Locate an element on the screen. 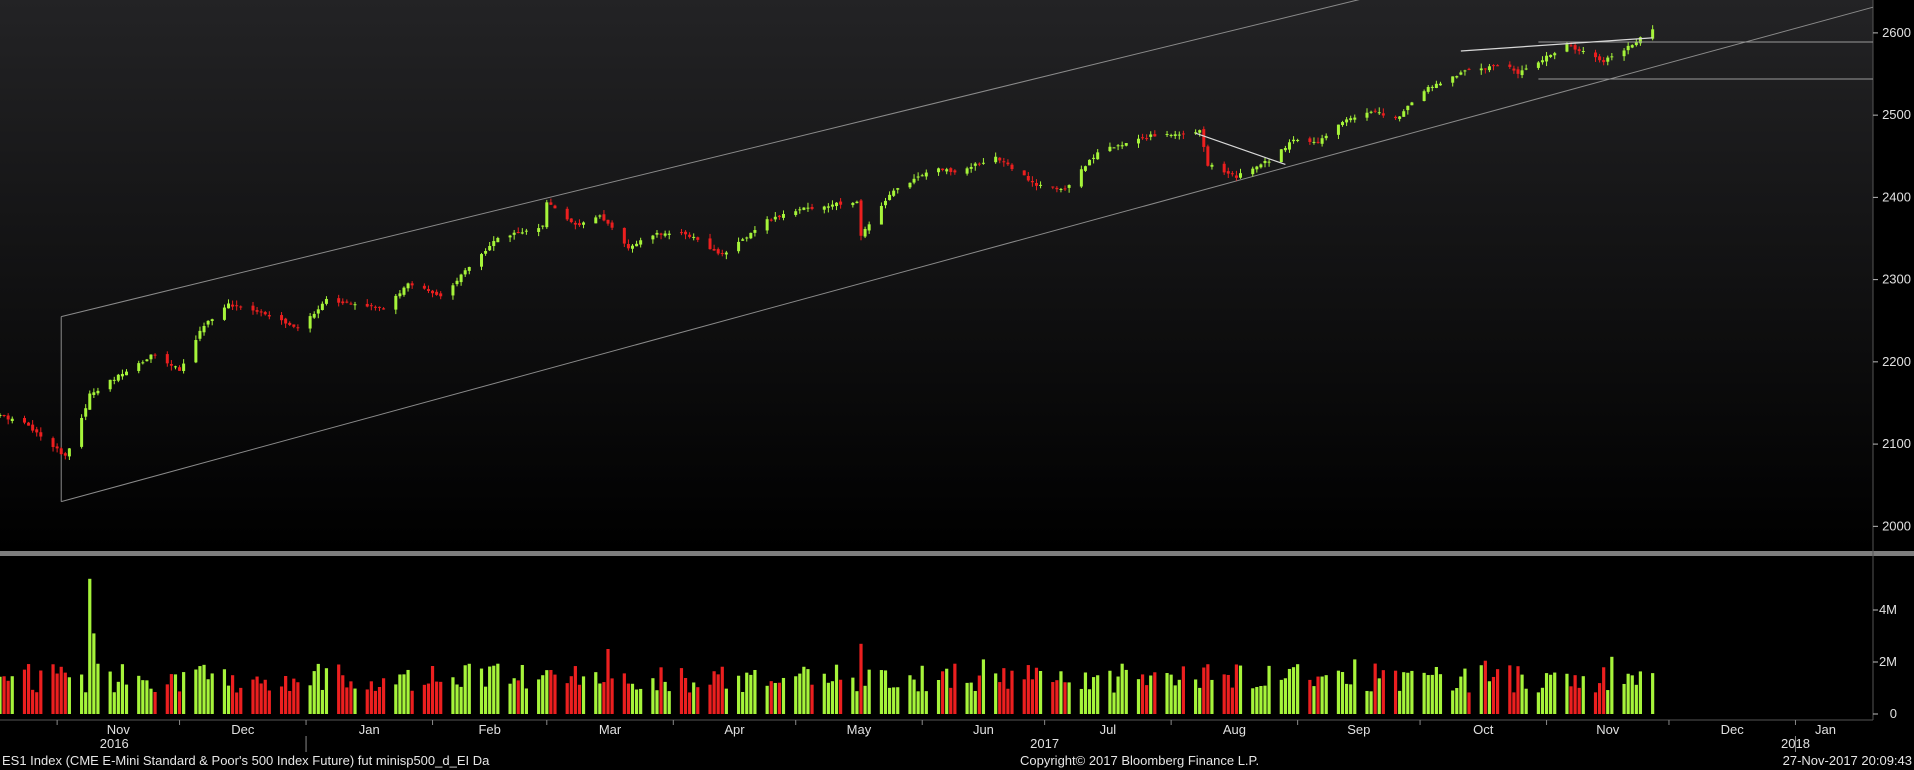  volume-tick-label: 2M is located at coordinates (1888, 661).